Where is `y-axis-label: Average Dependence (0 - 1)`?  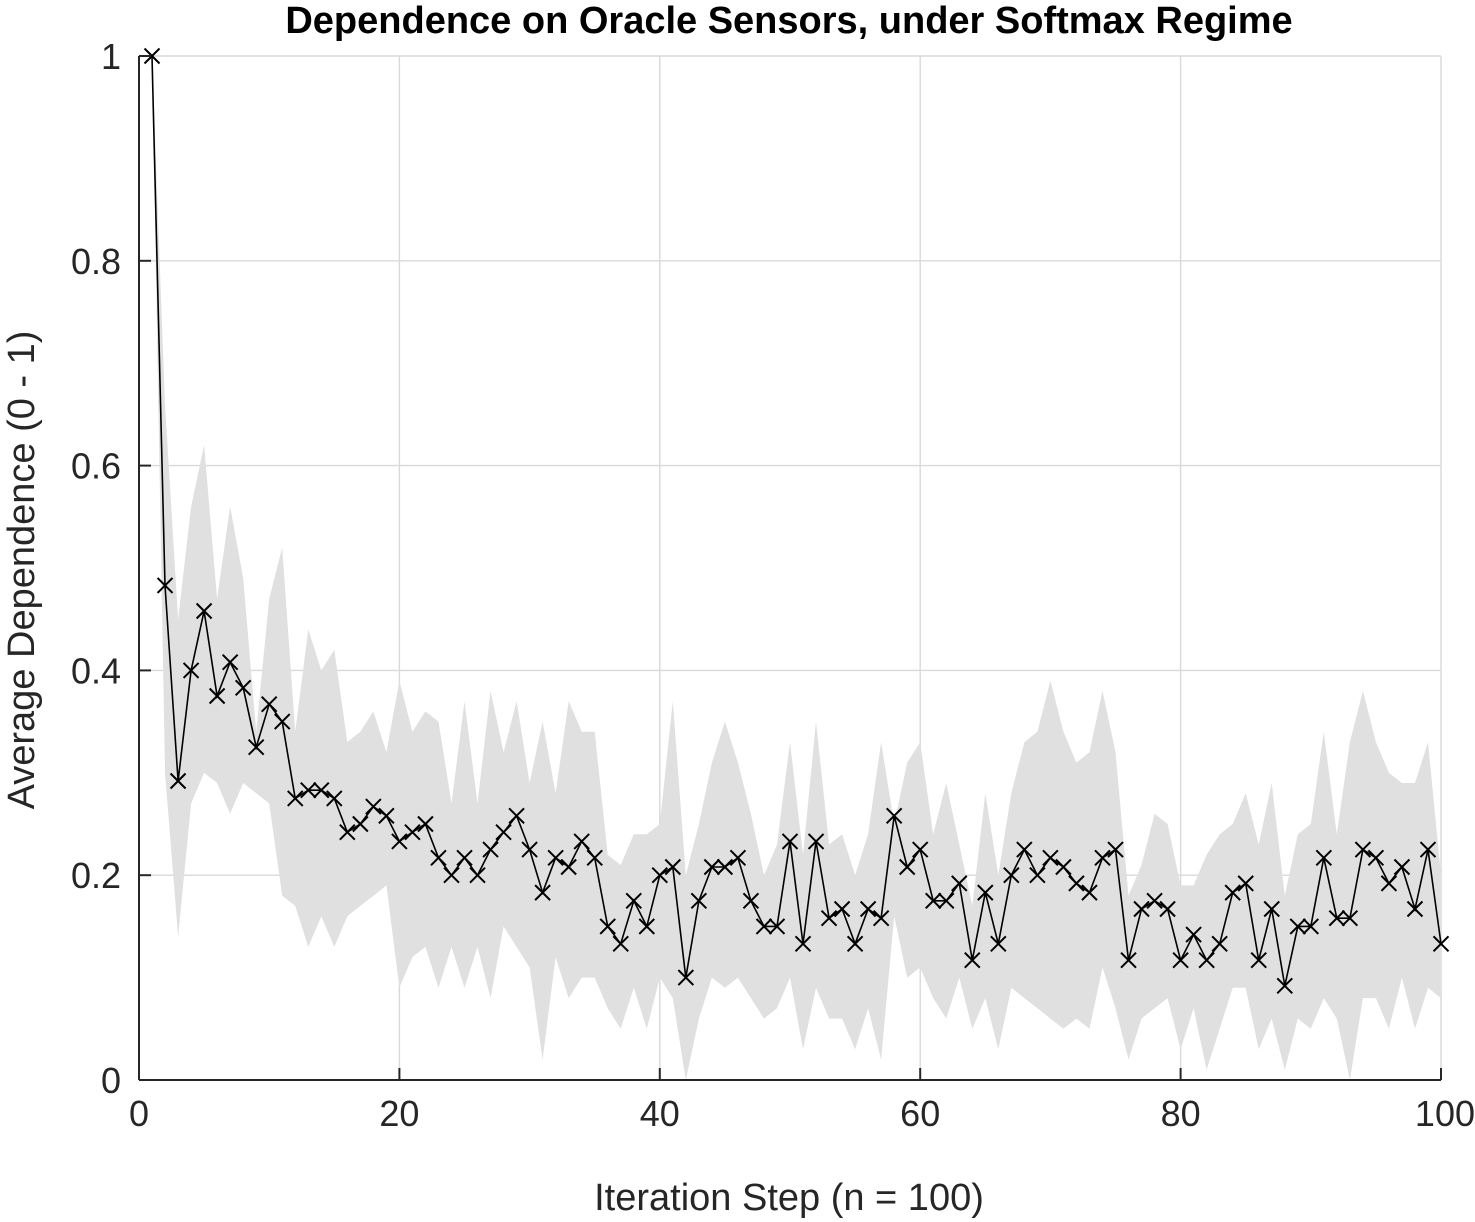 y-axis-label: Average Dependence (0 - 1) is located at coordinates (22, 570).